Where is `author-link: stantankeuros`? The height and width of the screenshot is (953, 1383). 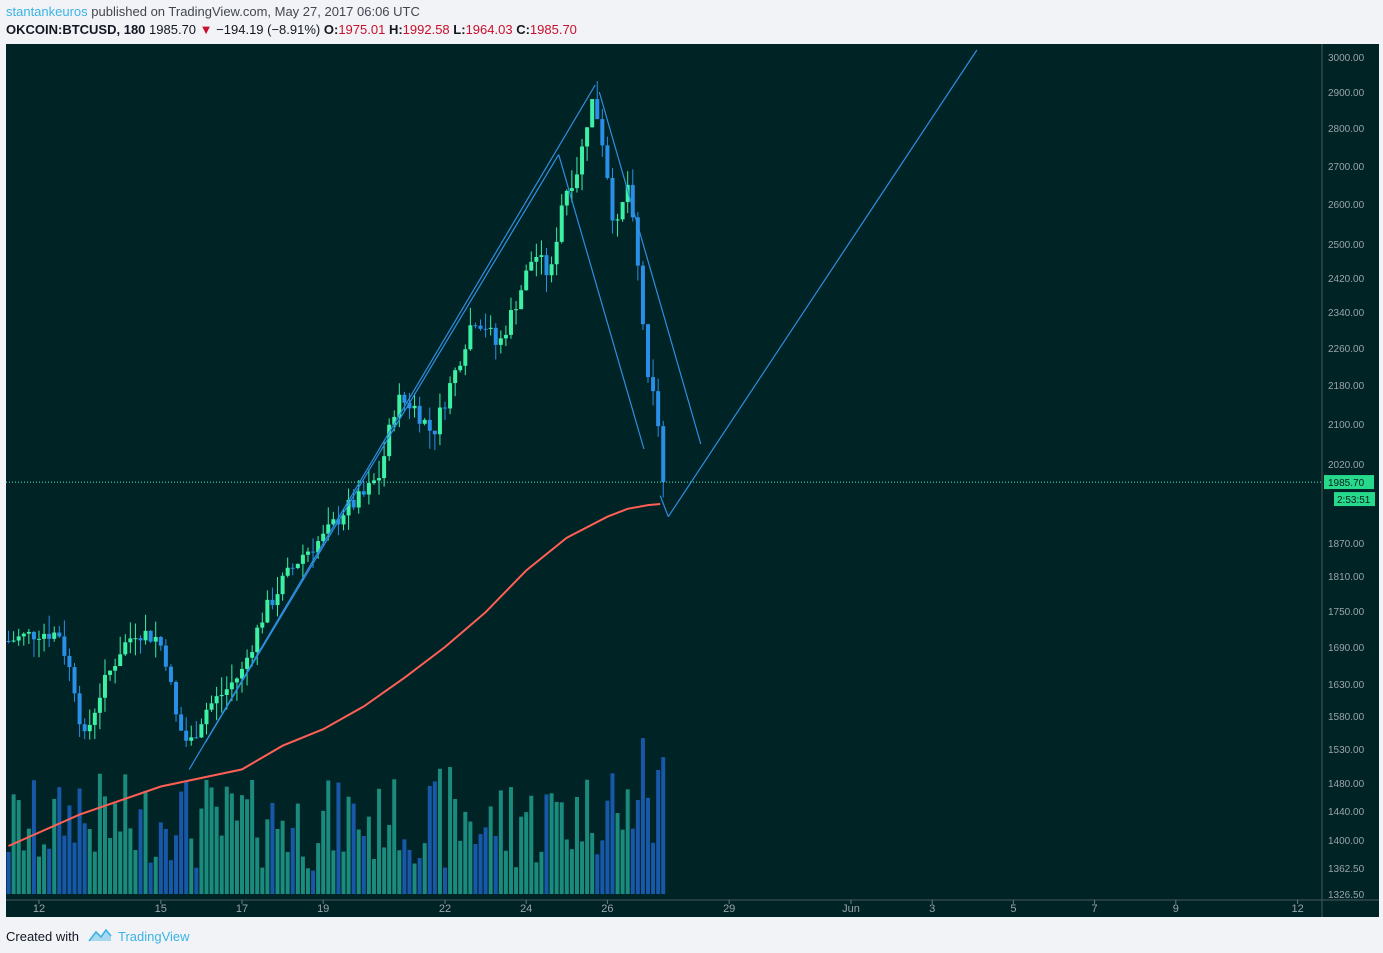 author-link: stantankeuros is located at coordinates (47, 11).